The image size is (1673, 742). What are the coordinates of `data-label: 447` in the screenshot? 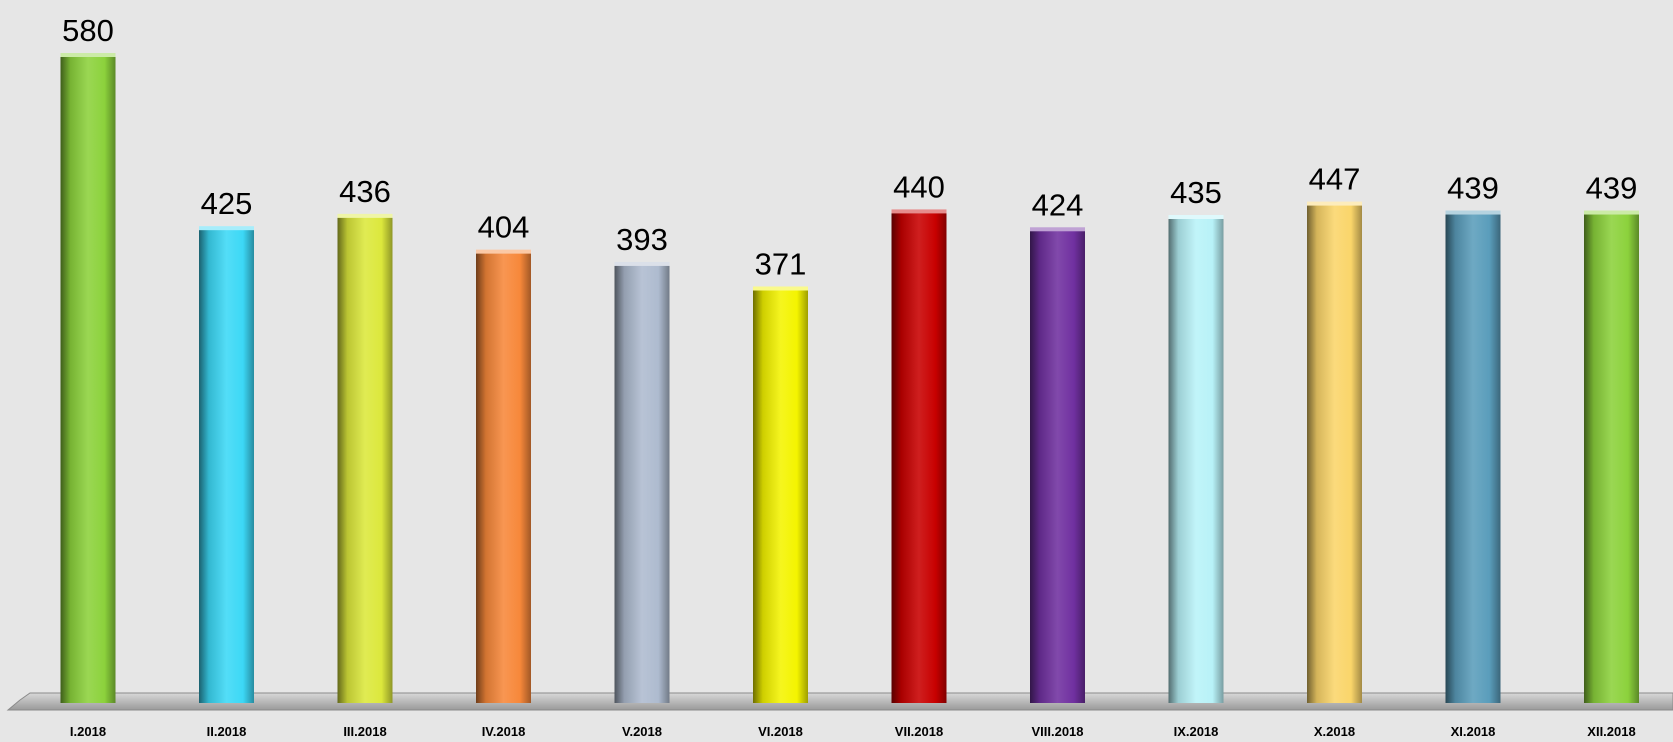 It's located at (1335, 179).